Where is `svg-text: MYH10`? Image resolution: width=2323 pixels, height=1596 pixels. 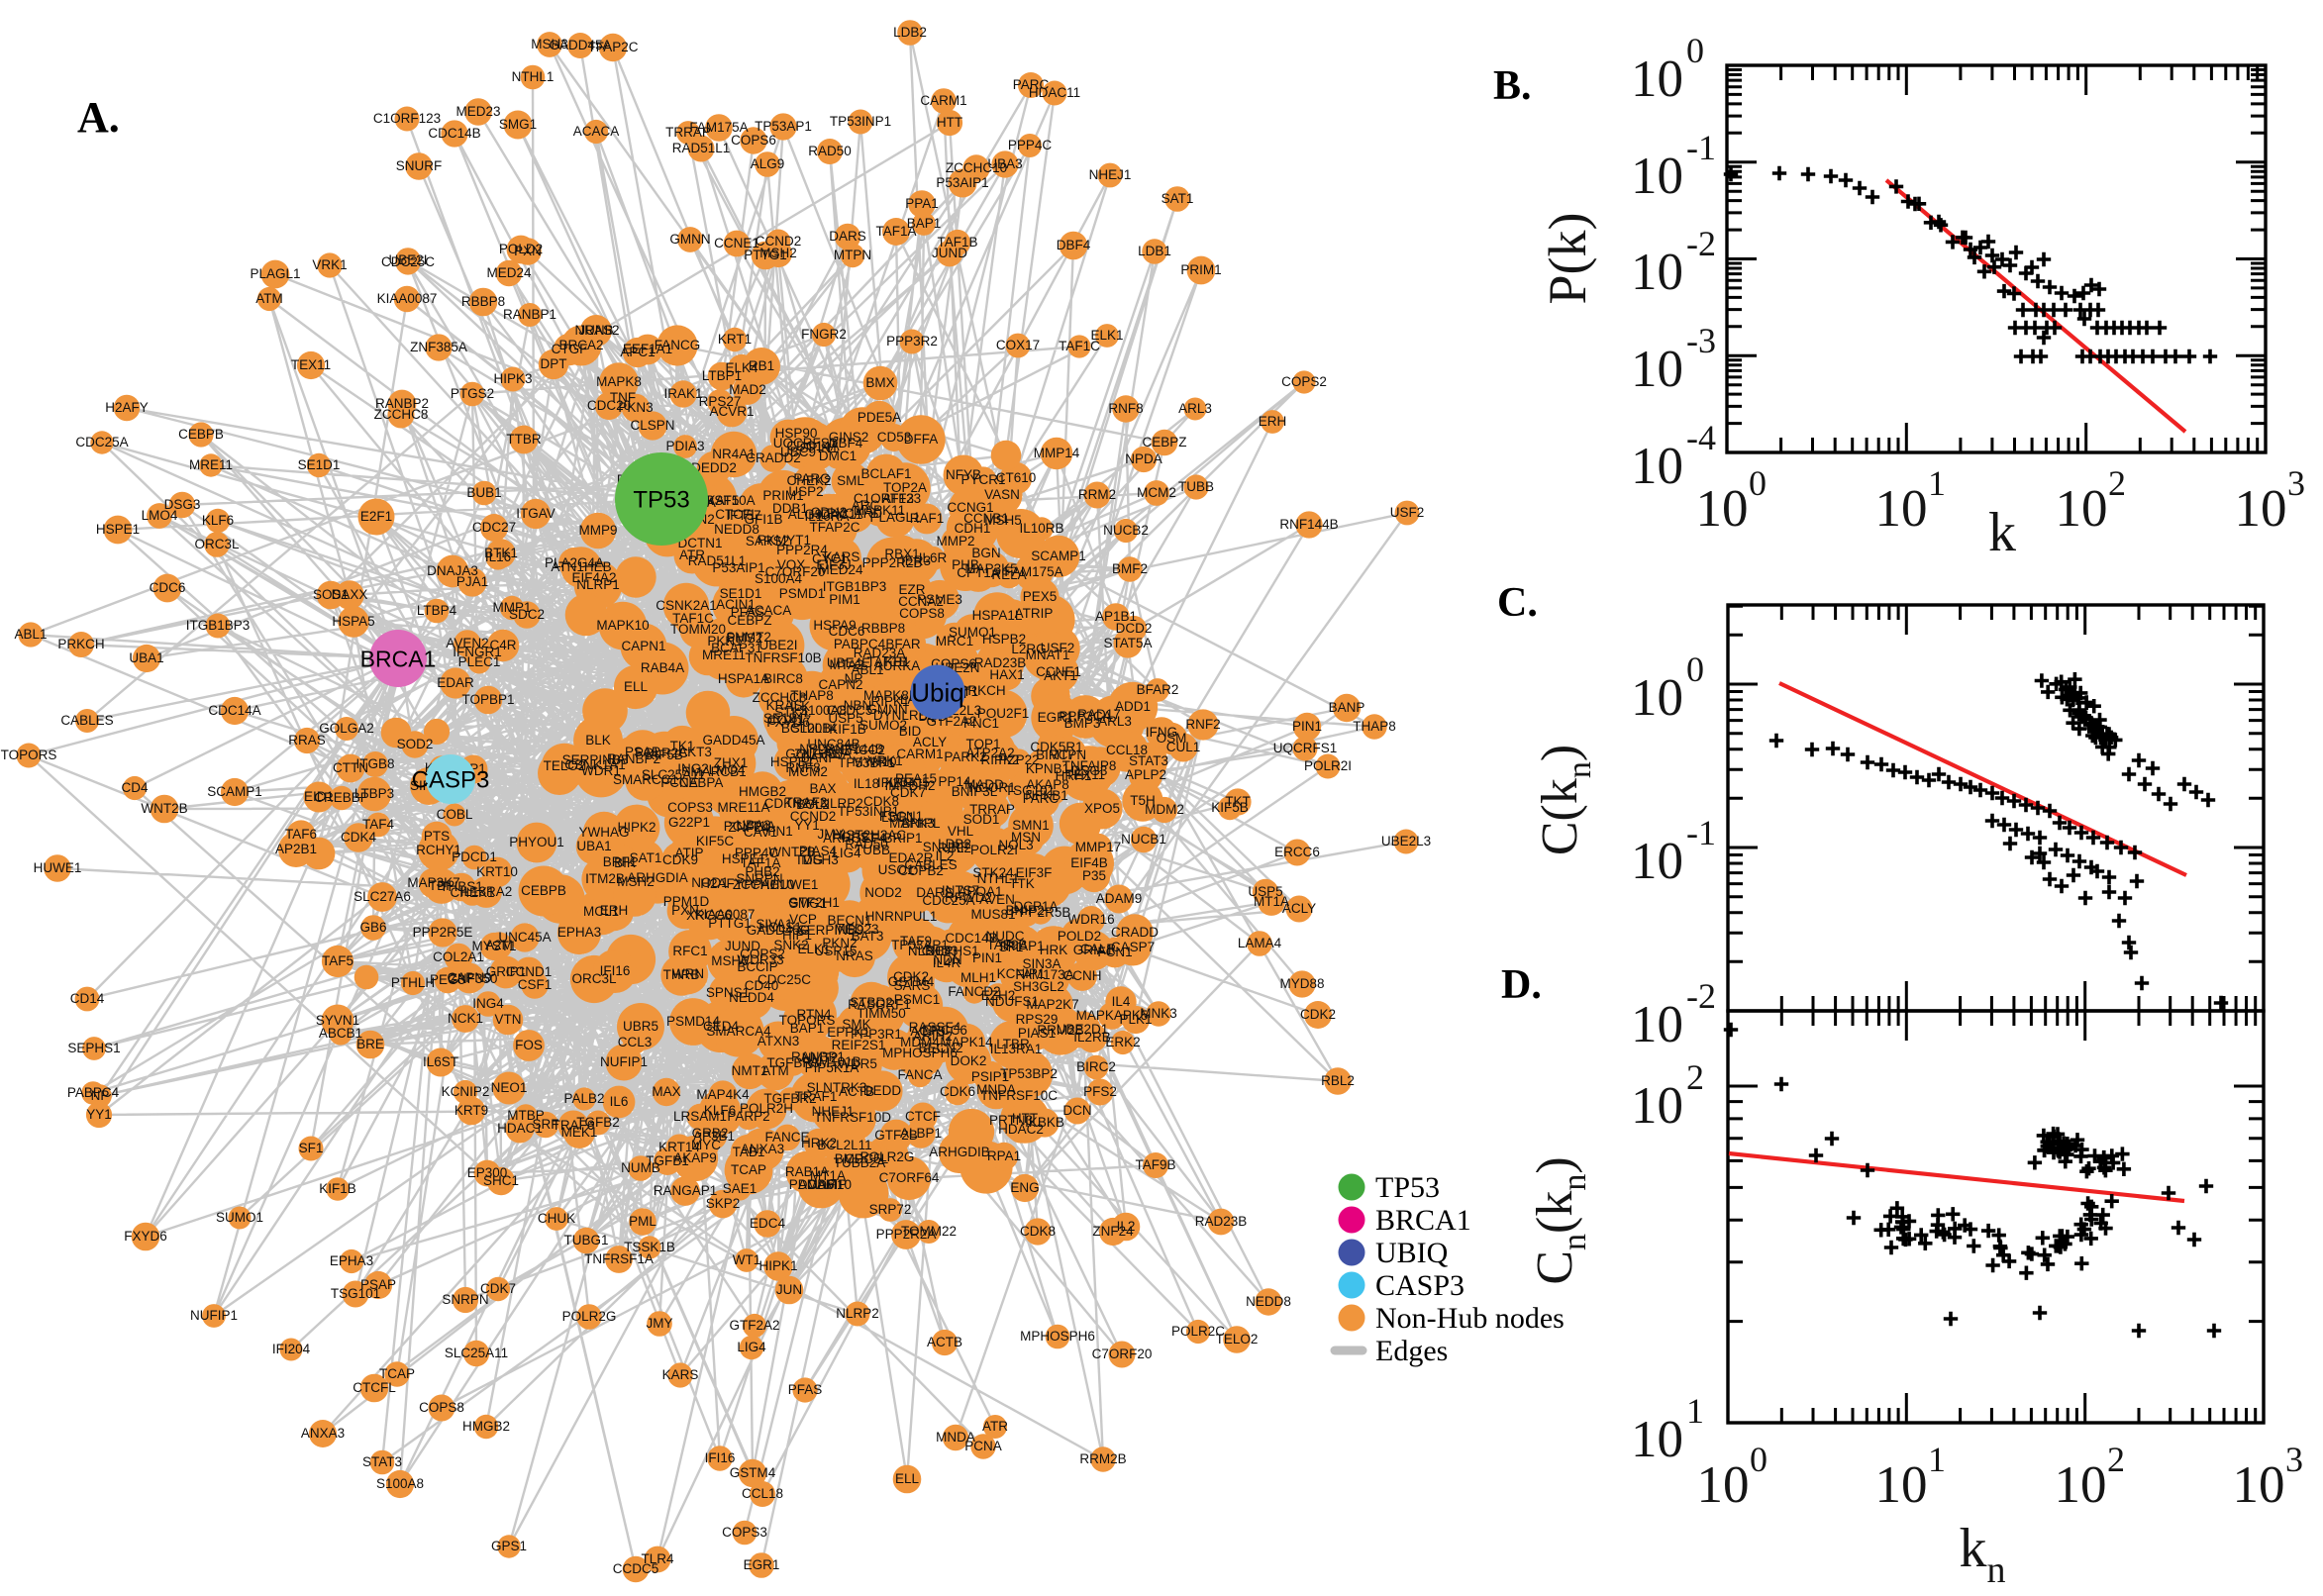 svg-text: MYH10 is located at coordinates (874, 761).